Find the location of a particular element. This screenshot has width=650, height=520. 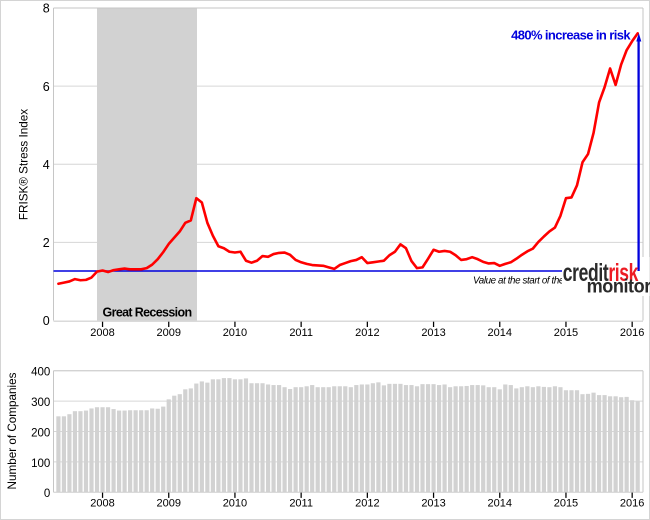

svg-text: FRISK® Stress Index is located at coordinates (24, 164).